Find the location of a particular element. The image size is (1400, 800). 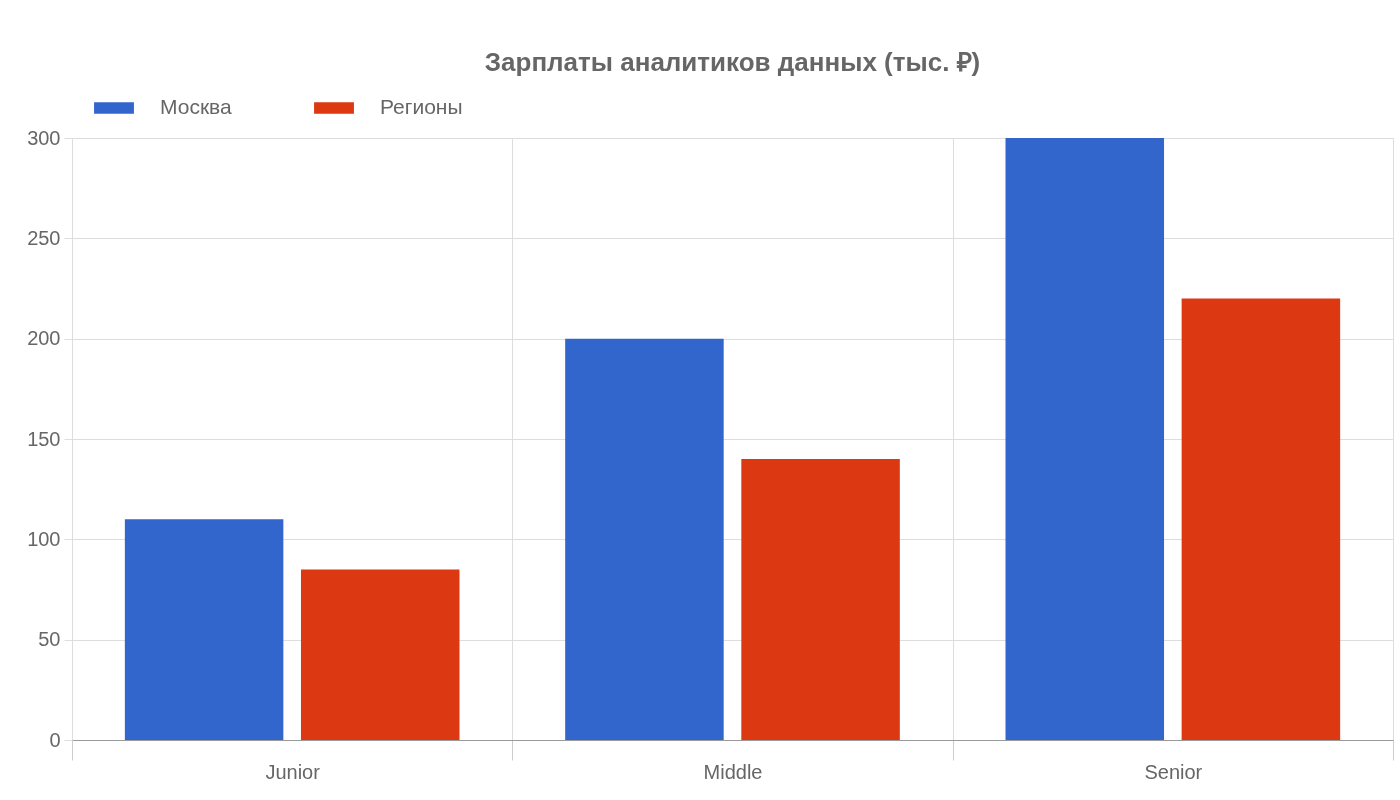

y-tick-label: 300 is located at coordinates (44, 137).